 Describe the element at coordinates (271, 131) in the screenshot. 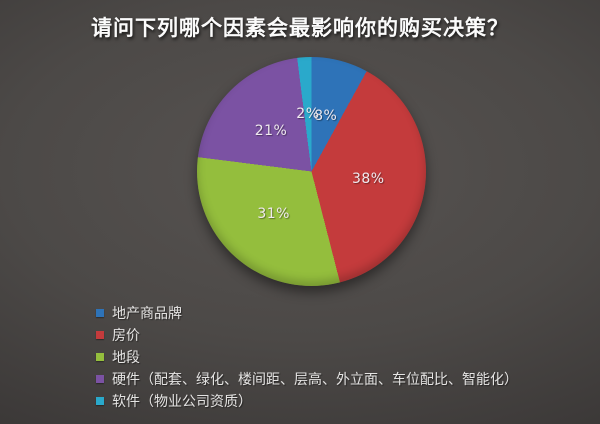

I see `pie-data-label: 21%` at that location.